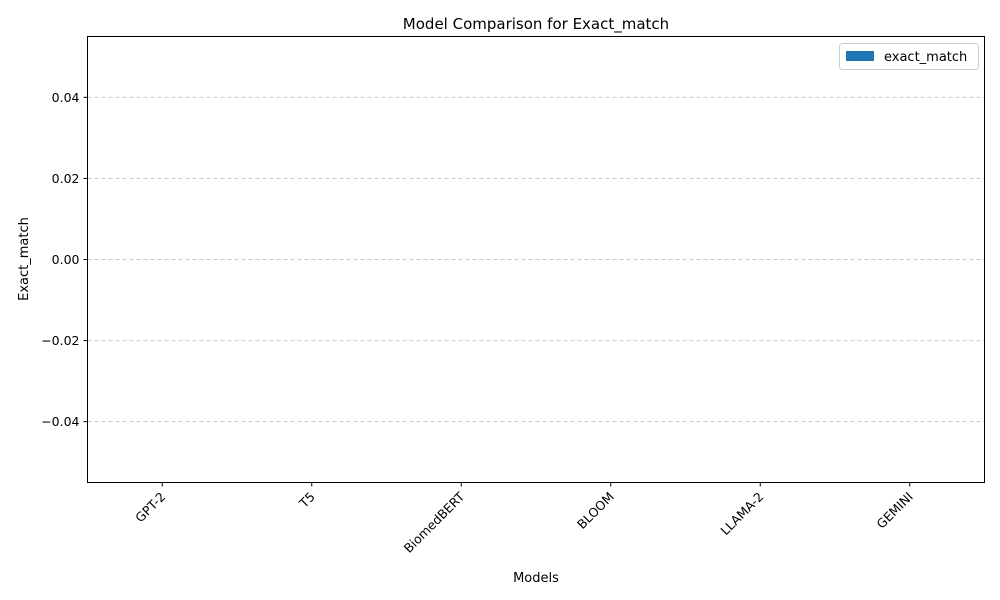  I want to click on chart-title: Model Comparison for Exact_match, so click(536, 24).